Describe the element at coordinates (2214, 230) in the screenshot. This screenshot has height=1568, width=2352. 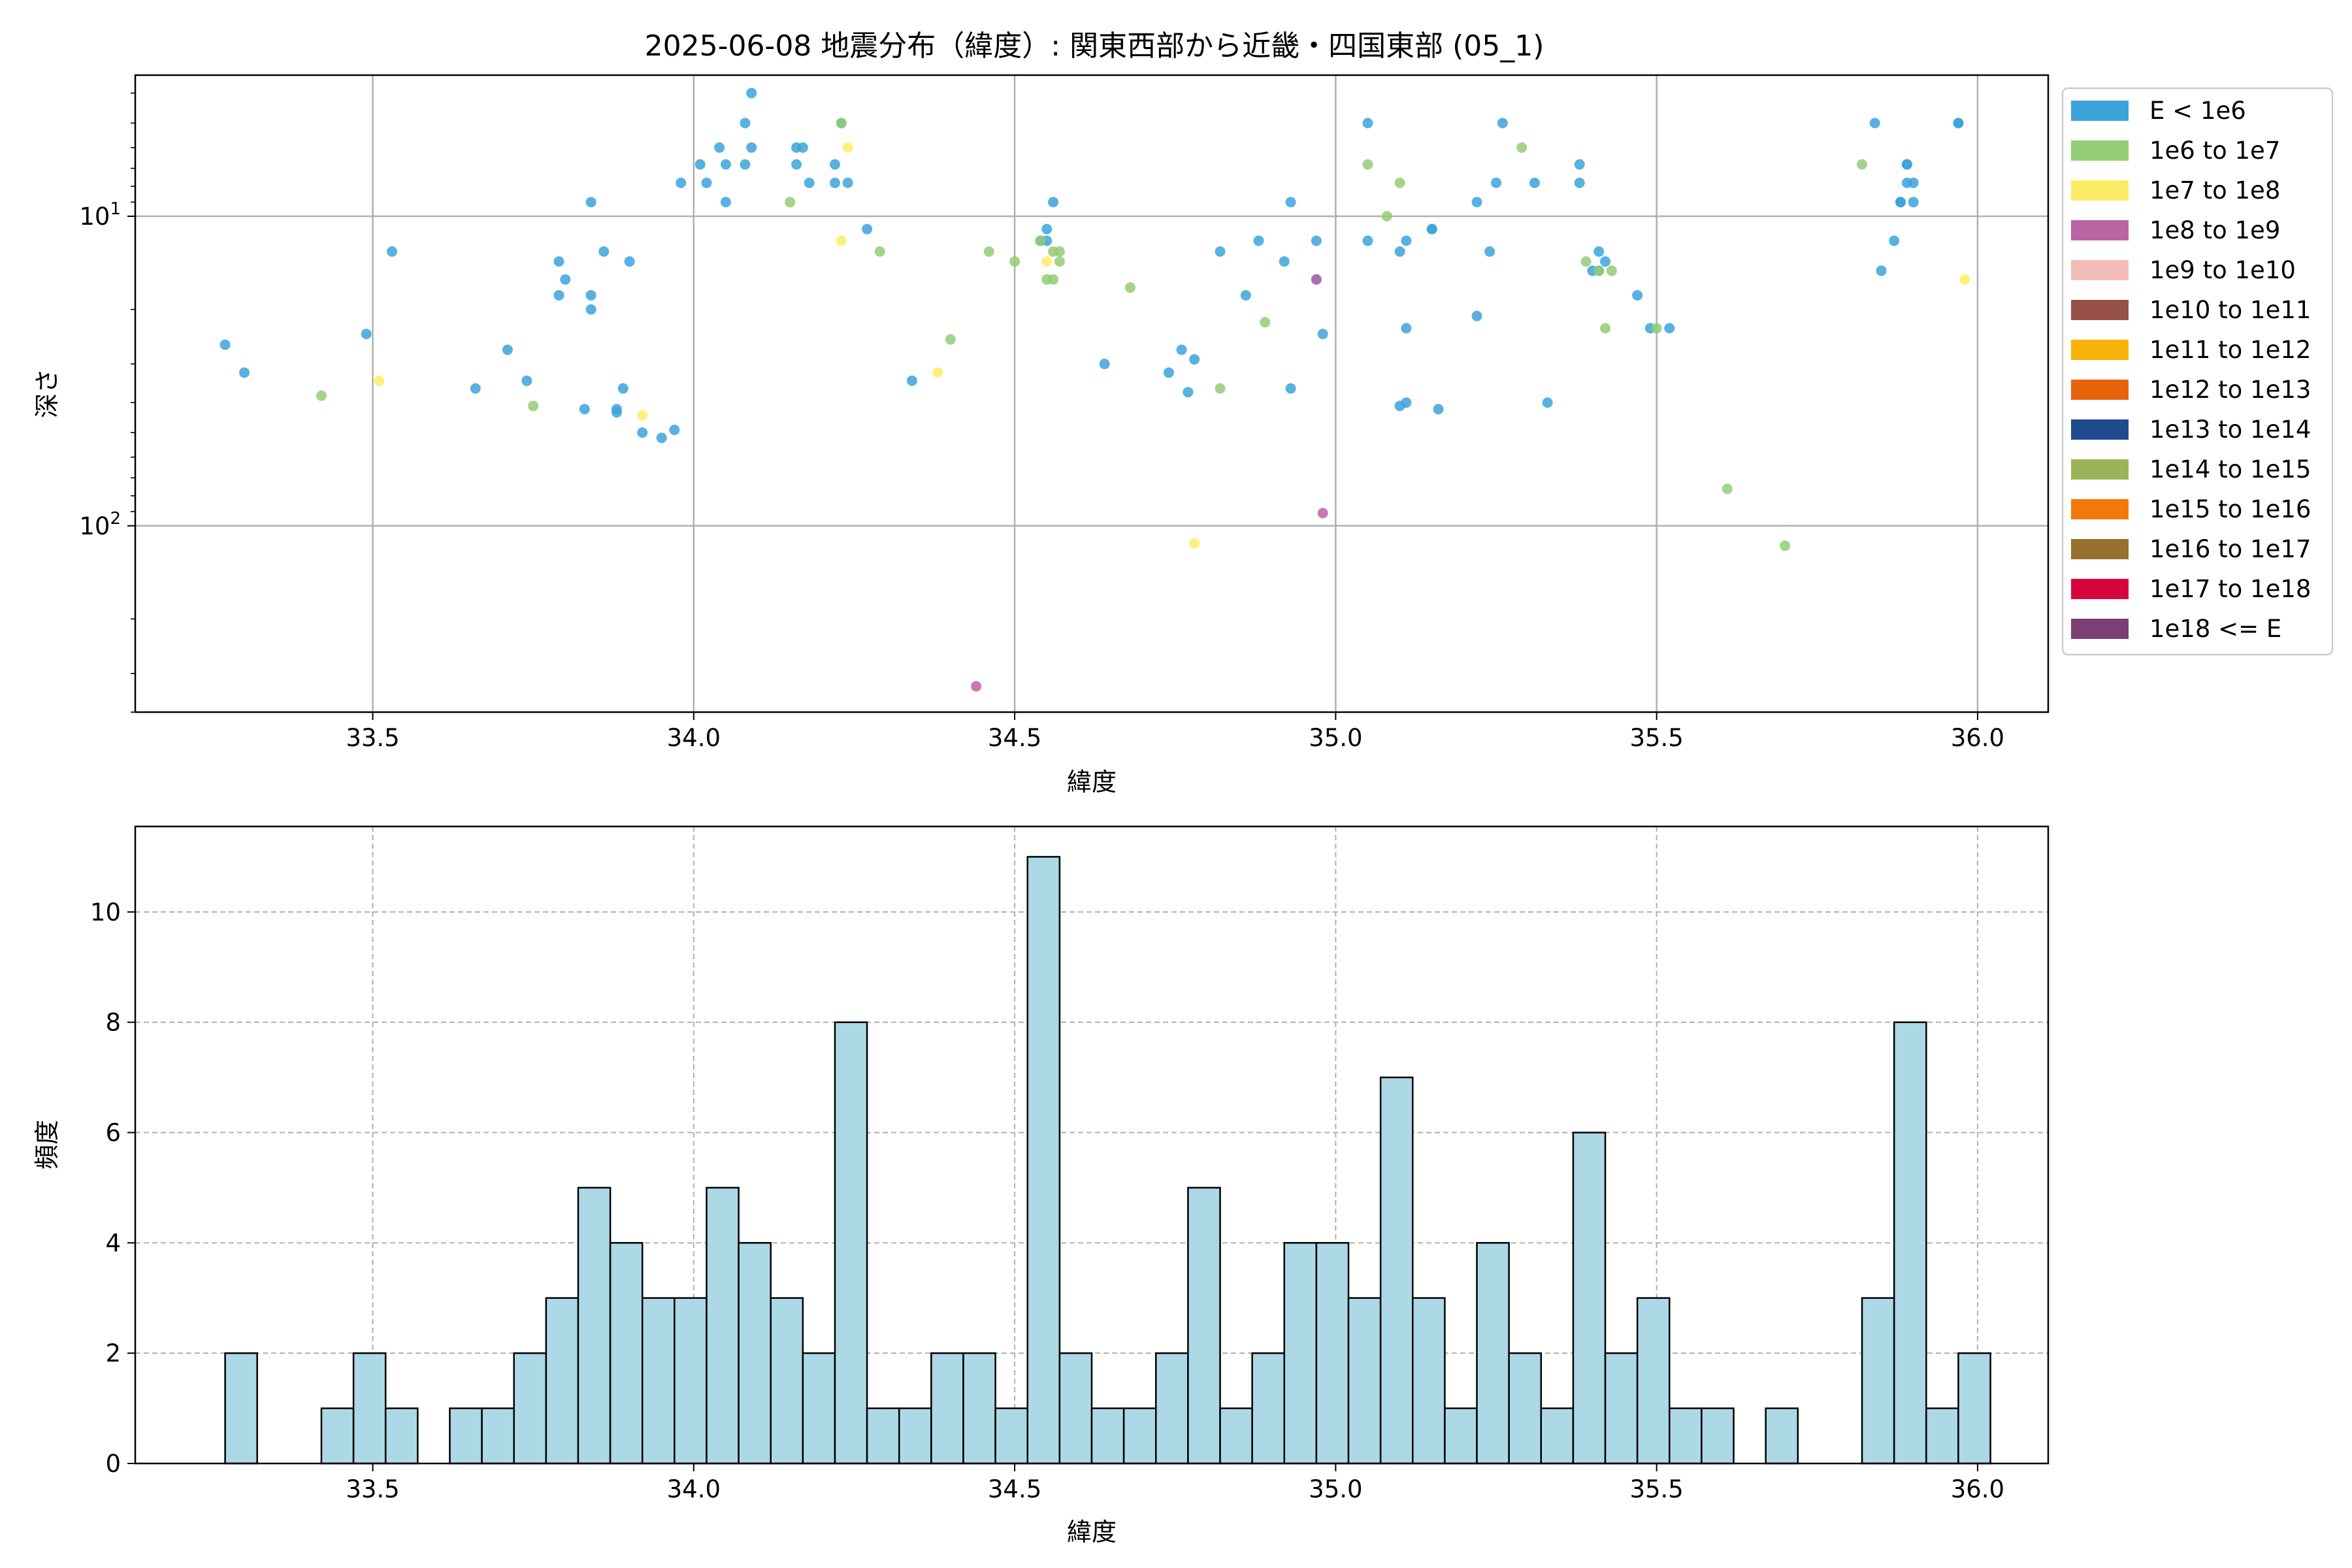
I see `legend-label: 1e8 to 1e9` at that location.